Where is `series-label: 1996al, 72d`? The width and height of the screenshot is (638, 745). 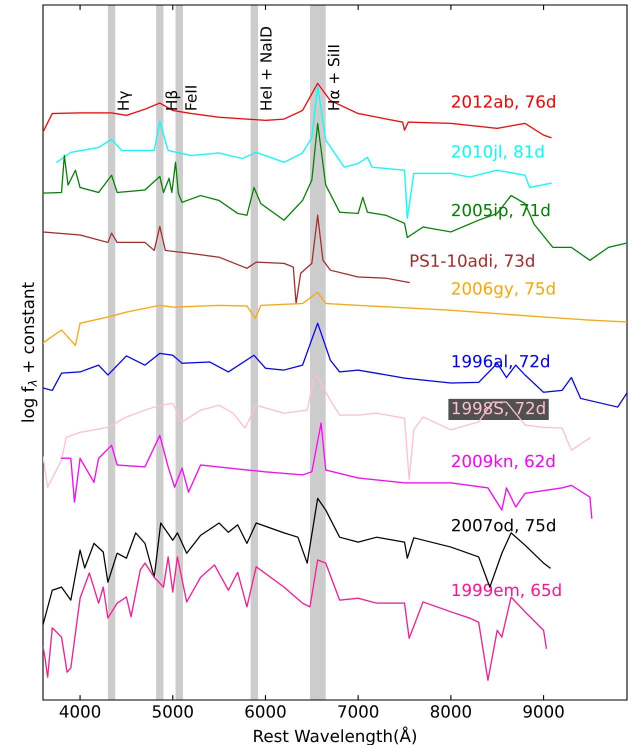
series-label: 1996al, 72d is located at coordinates (500, 362).